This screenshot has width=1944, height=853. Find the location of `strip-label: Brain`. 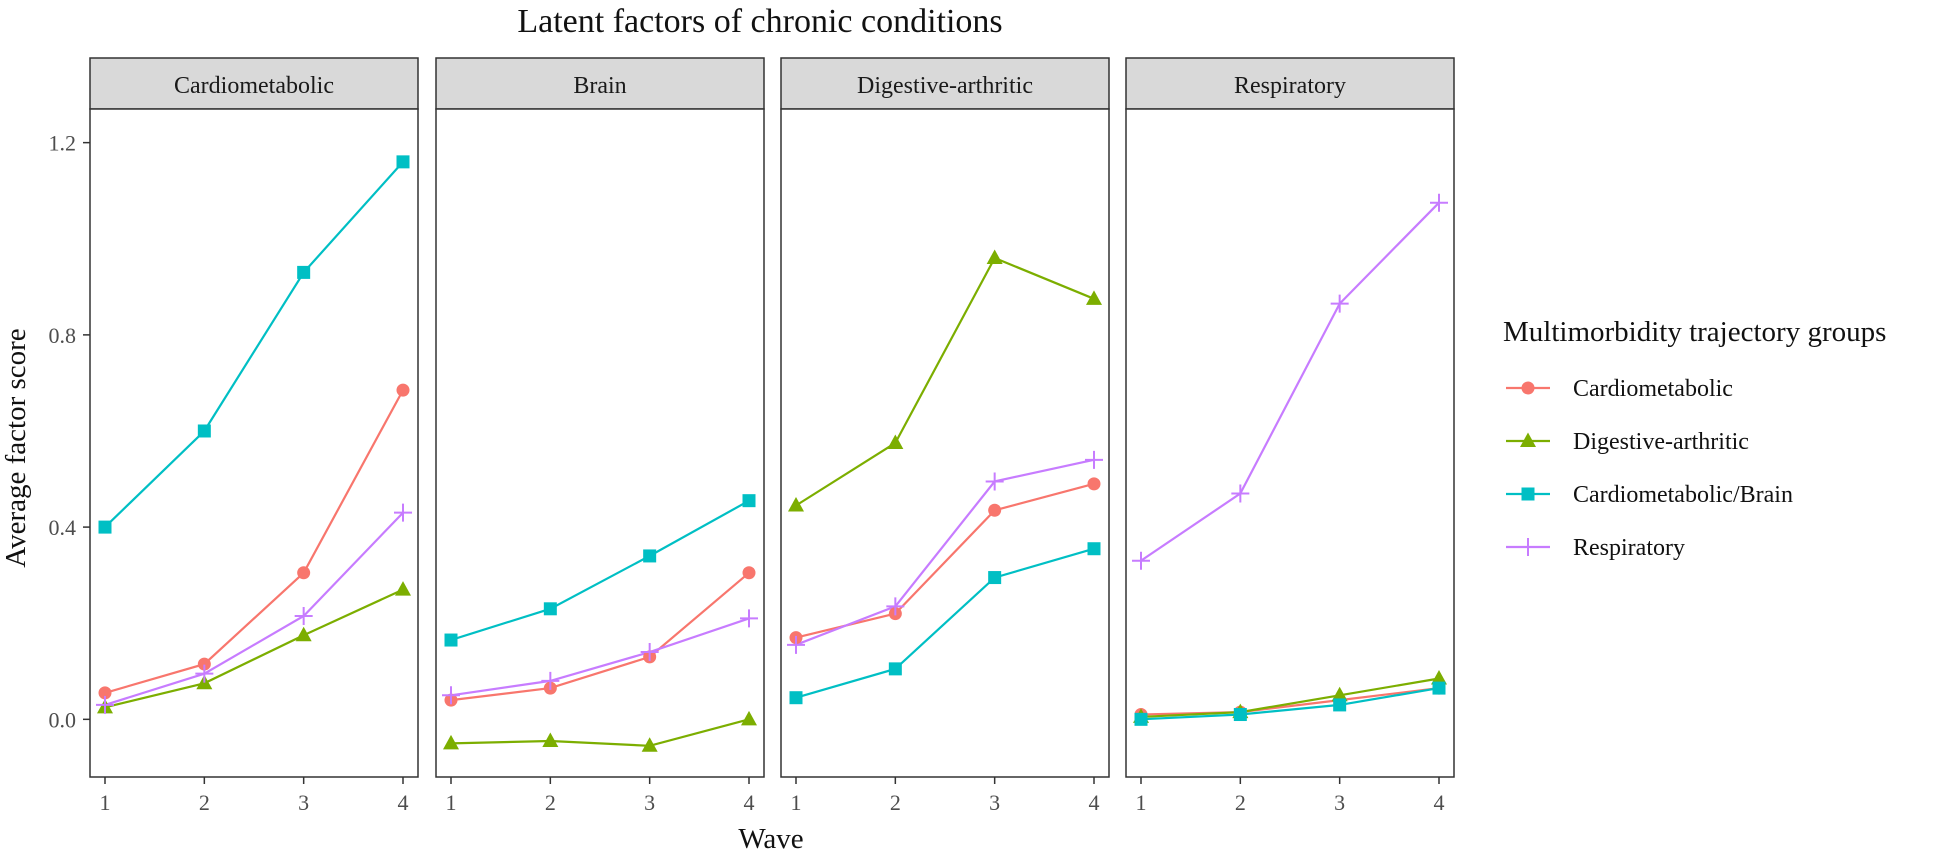

strip-label: Brain is located at coordinates (599, 86).